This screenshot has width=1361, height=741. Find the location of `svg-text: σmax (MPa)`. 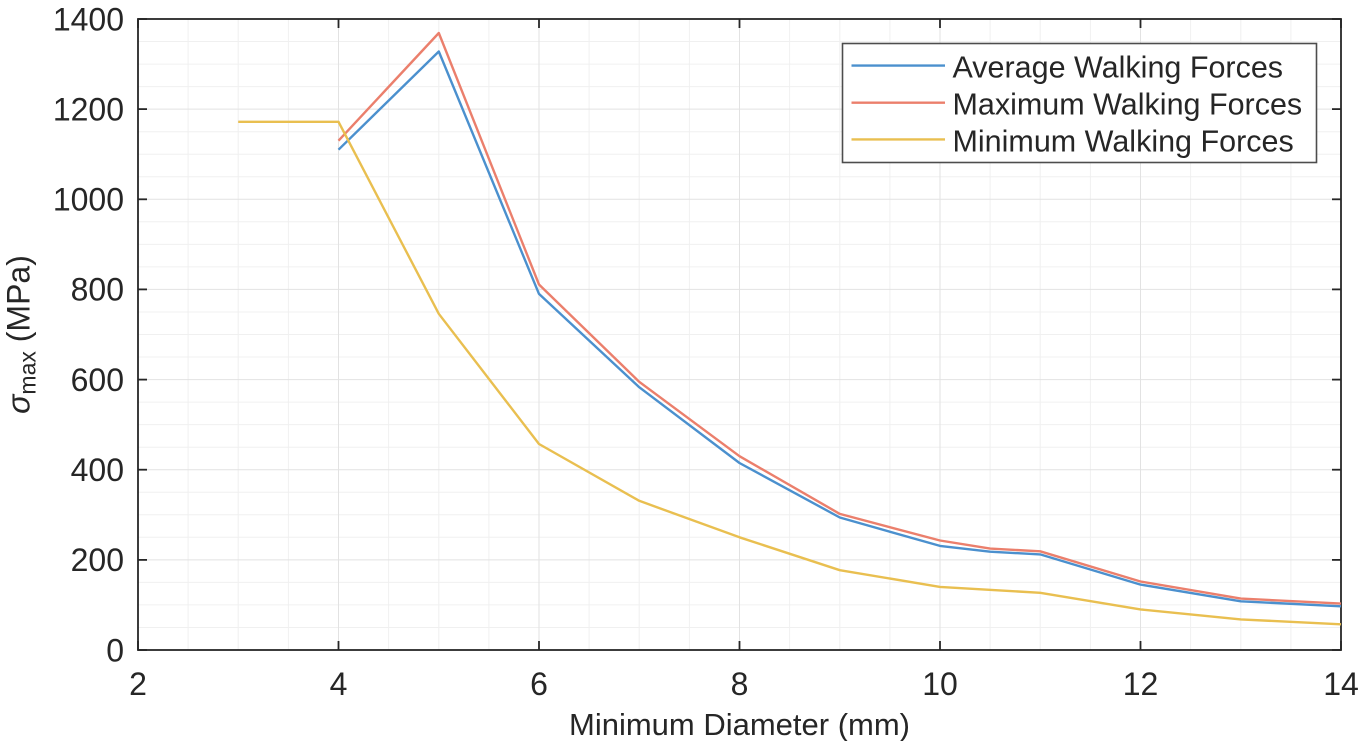

svg-text: σmax (MPa) is located at coordinates (21, 334).